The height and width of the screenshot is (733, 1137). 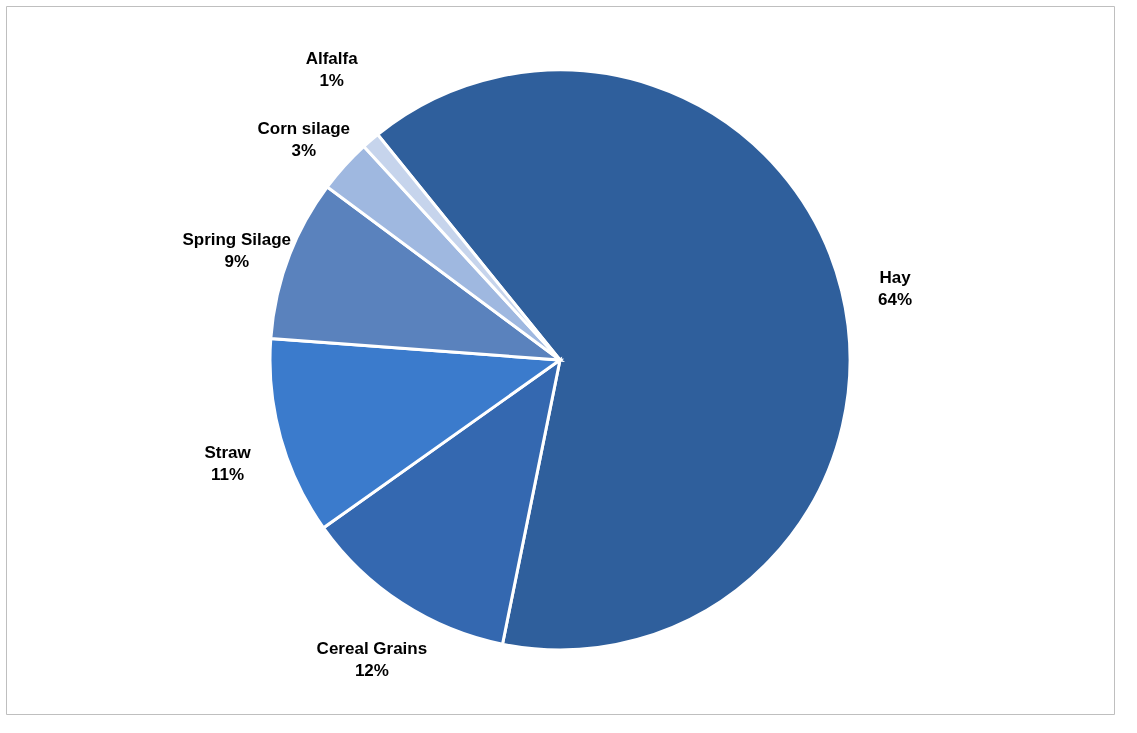 I want to click on data-label: 3%, so click(x=304, y=150).